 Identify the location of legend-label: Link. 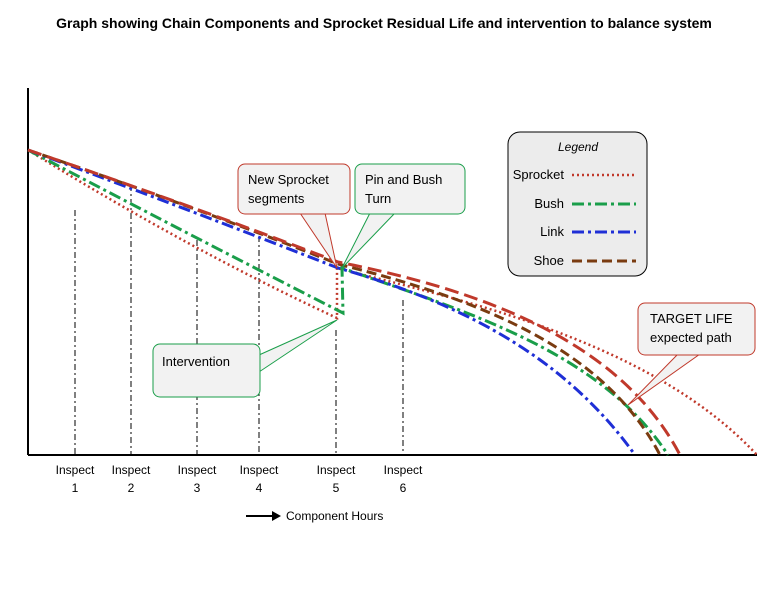
(552, 231).